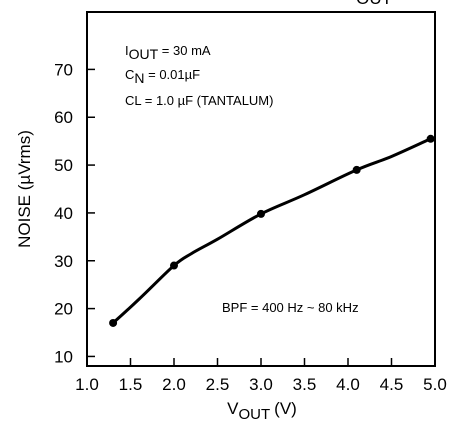 The height and width of the screenshot is (423, 455). What do you see at coordinates (74, 213) in the screenshot?
I see `y-axis-ticks: 10 20 30 40 50 60 70` at bounding box center [74, 213].